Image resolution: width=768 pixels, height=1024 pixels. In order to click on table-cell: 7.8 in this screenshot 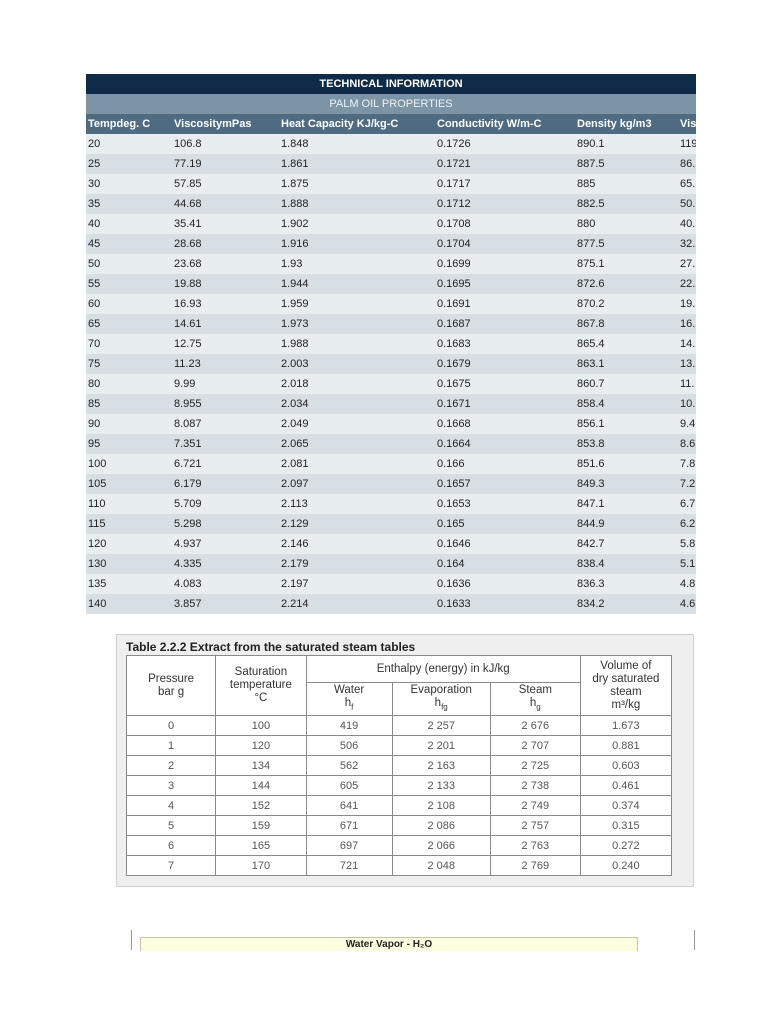, I will do `click(688, 464)`.